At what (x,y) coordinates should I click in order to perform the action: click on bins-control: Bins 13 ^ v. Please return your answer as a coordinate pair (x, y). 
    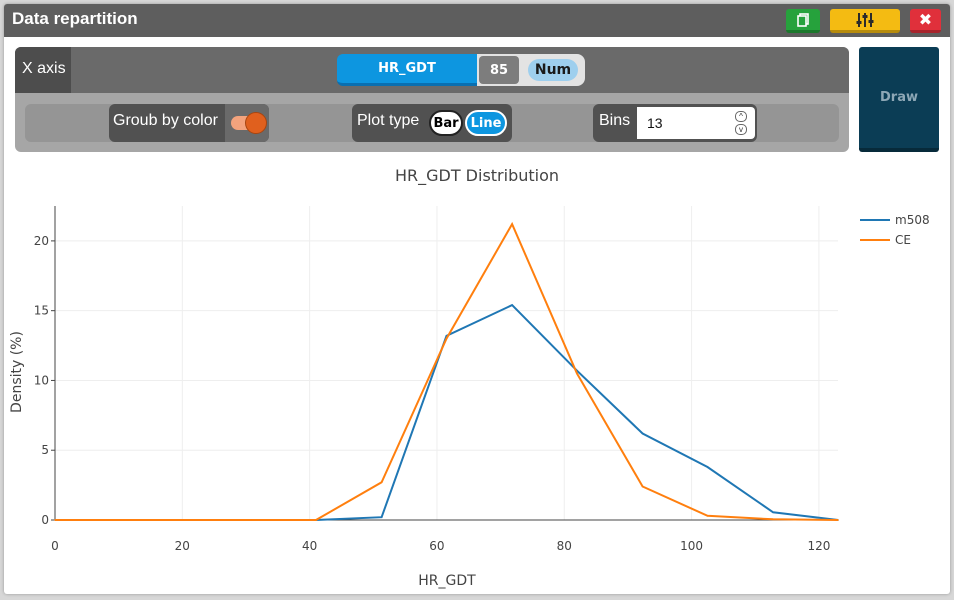
    Looking at the image, I should click on (675, 123).